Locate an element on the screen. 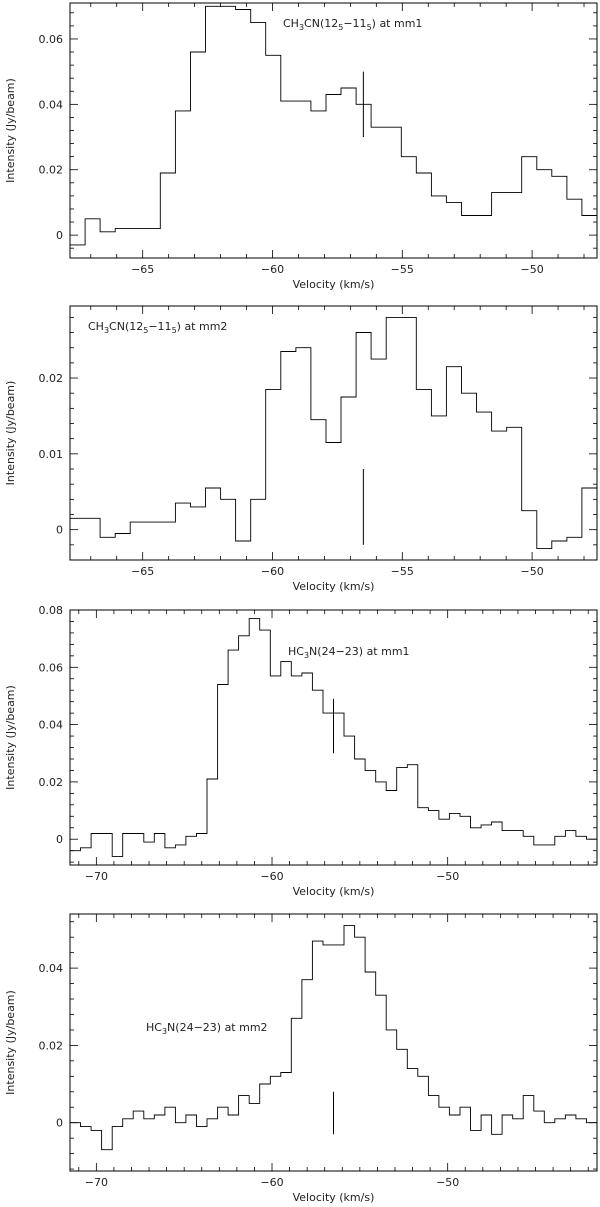 The image size is (600, 1207). y-tick-label: 0.01 is located at coordinates (51, 454).